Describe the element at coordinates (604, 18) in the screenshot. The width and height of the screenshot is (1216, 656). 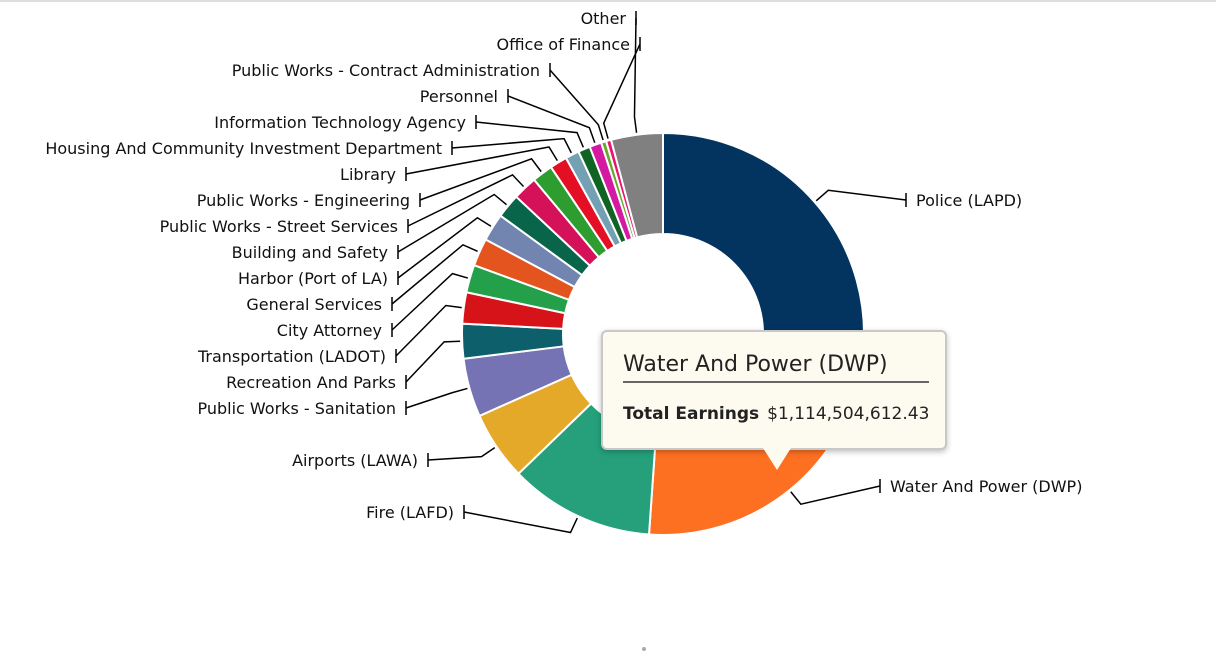
I see `slice-label: Other` at that location.